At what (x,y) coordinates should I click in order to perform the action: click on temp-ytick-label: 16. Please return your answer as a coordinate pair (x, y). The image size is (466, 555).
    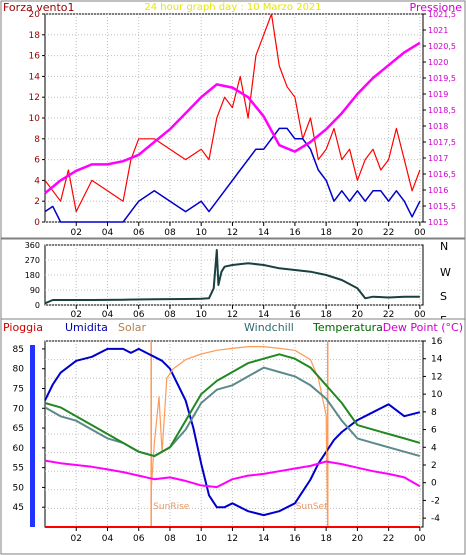
    Looking at the image, I should click on (437, 342).